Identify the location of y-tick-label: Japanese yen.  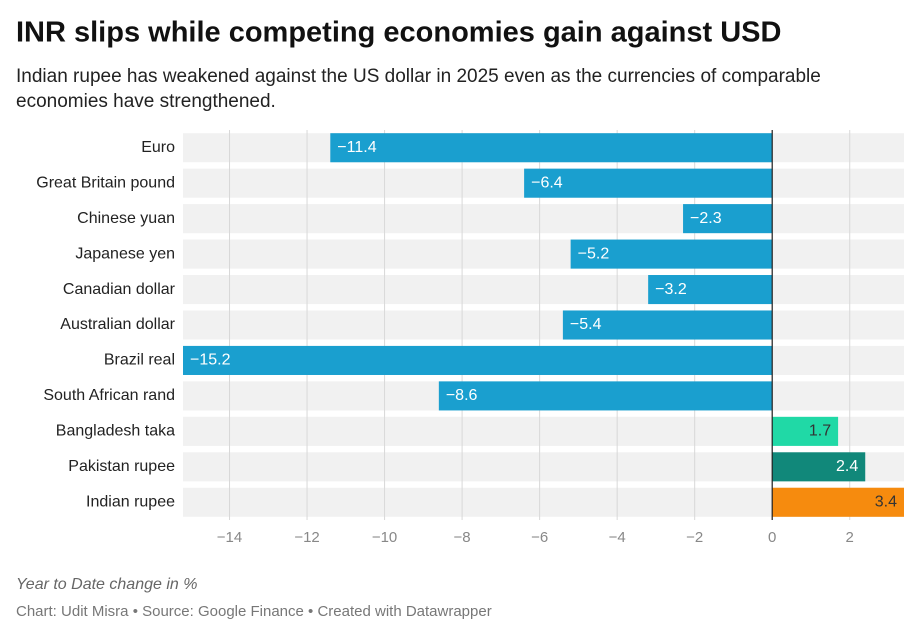
(125, 253).